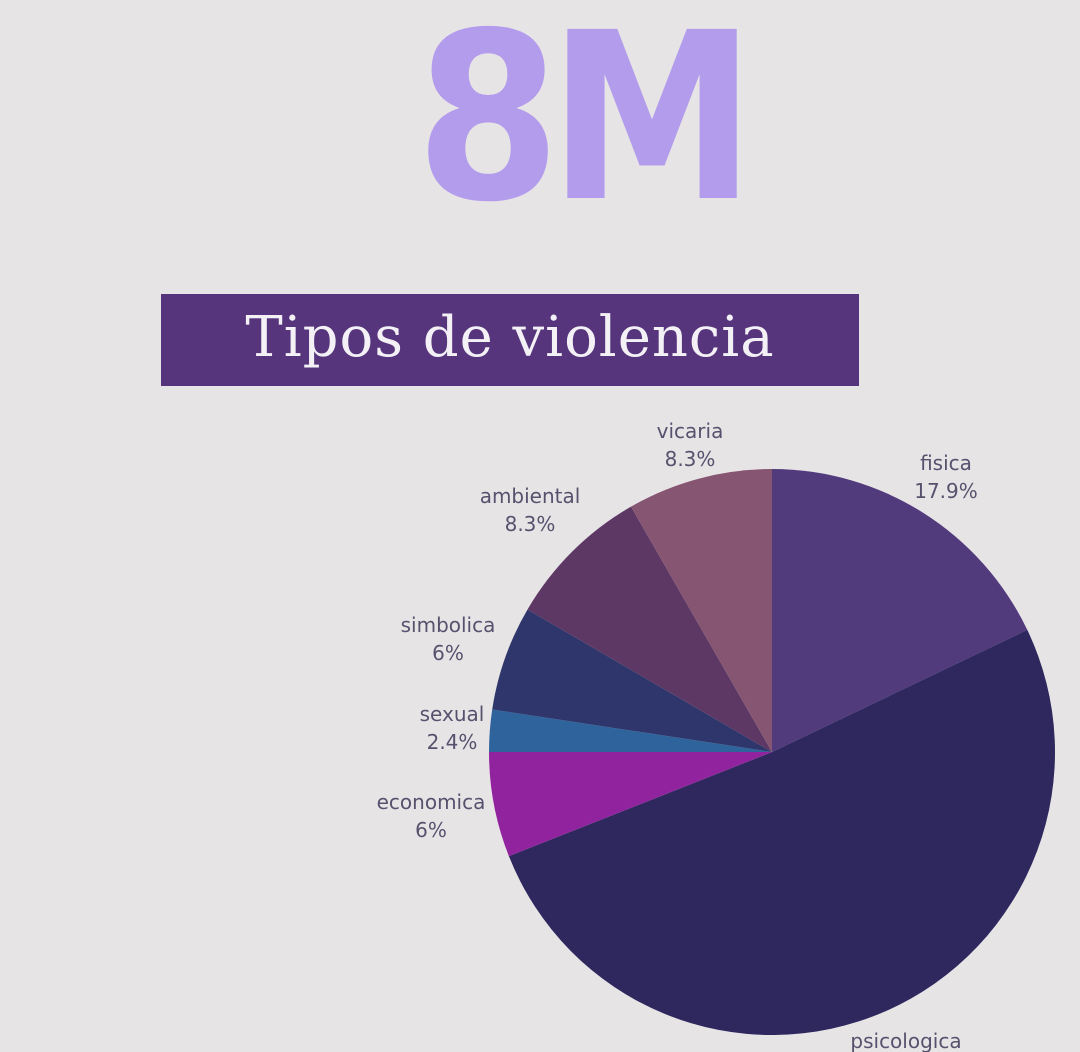  Describe the element at coordinates (448, 625) in the screenshot. I see `slice-label-simbolica: simbolica` at that location.